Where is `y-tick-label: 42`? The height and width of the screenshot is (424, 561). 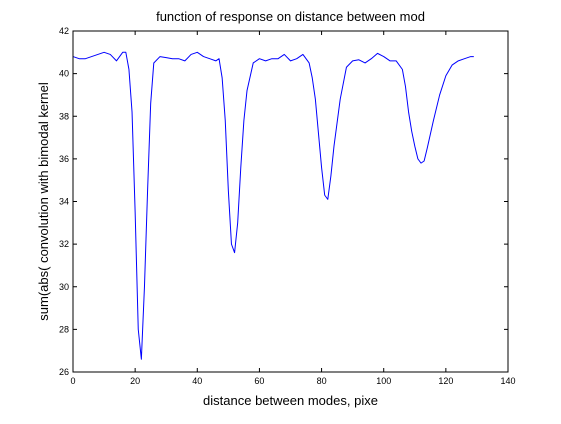
y-tick-label: 42 is located at coordinates (64, 31).